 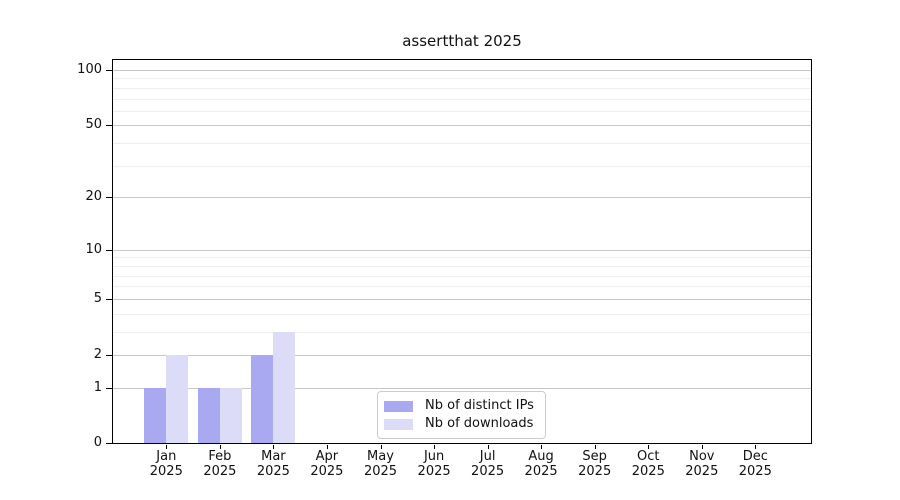 What do you see at coordinates (97, 442) in the screenshot?
I see `y-tick-label: 0` at bounding box center [97, 442].